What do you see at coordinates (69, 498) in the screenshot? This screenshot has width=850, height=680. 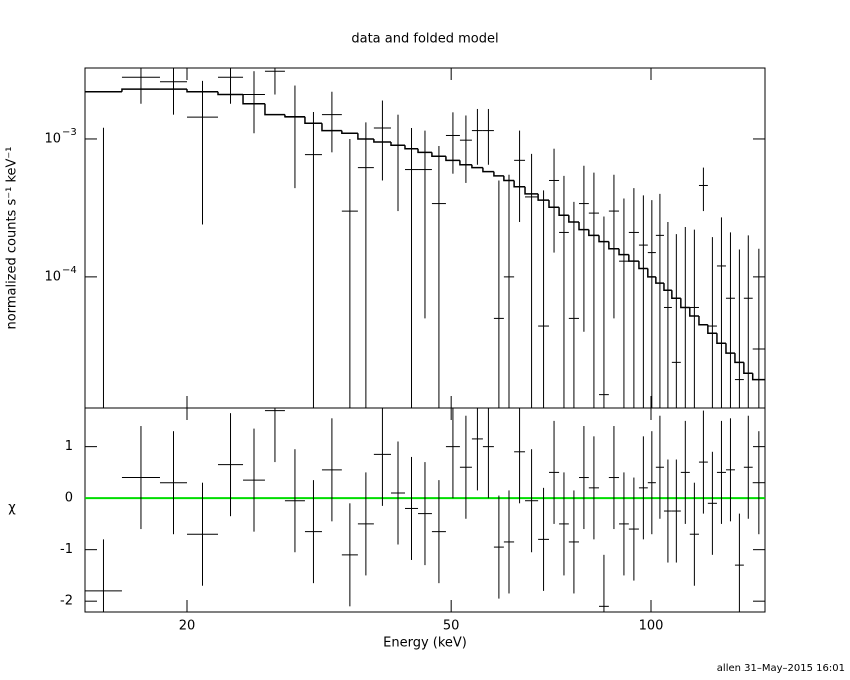 I see `y-tick-label: 0` at bounding box center [69, 498].